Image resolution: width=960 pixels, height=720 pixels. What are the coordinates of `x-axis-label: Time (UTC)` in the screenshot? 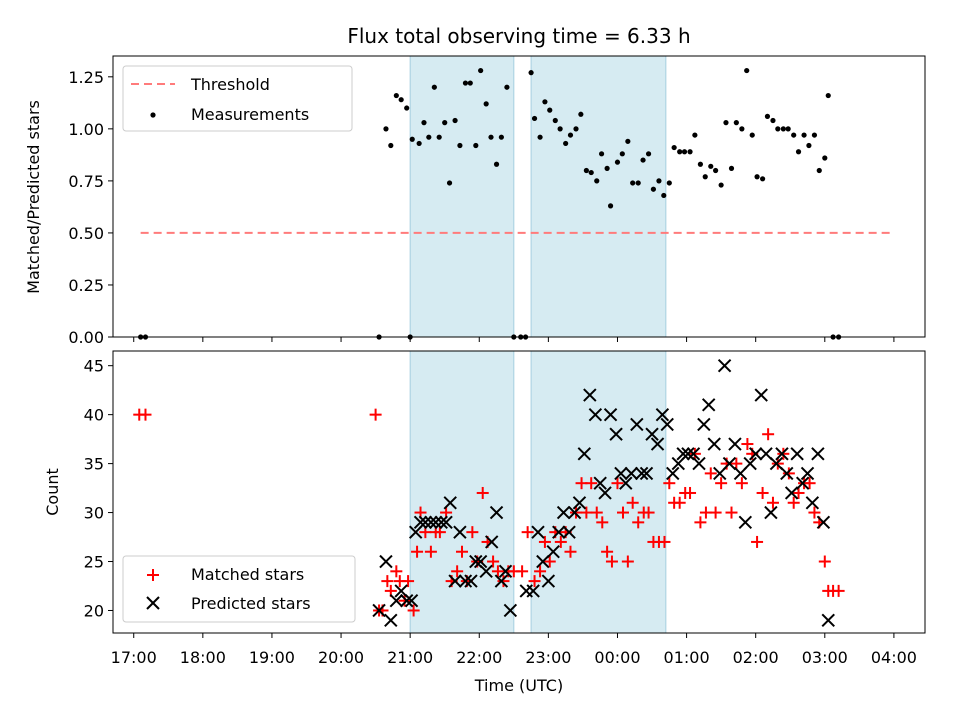 It's located at (518, 685).